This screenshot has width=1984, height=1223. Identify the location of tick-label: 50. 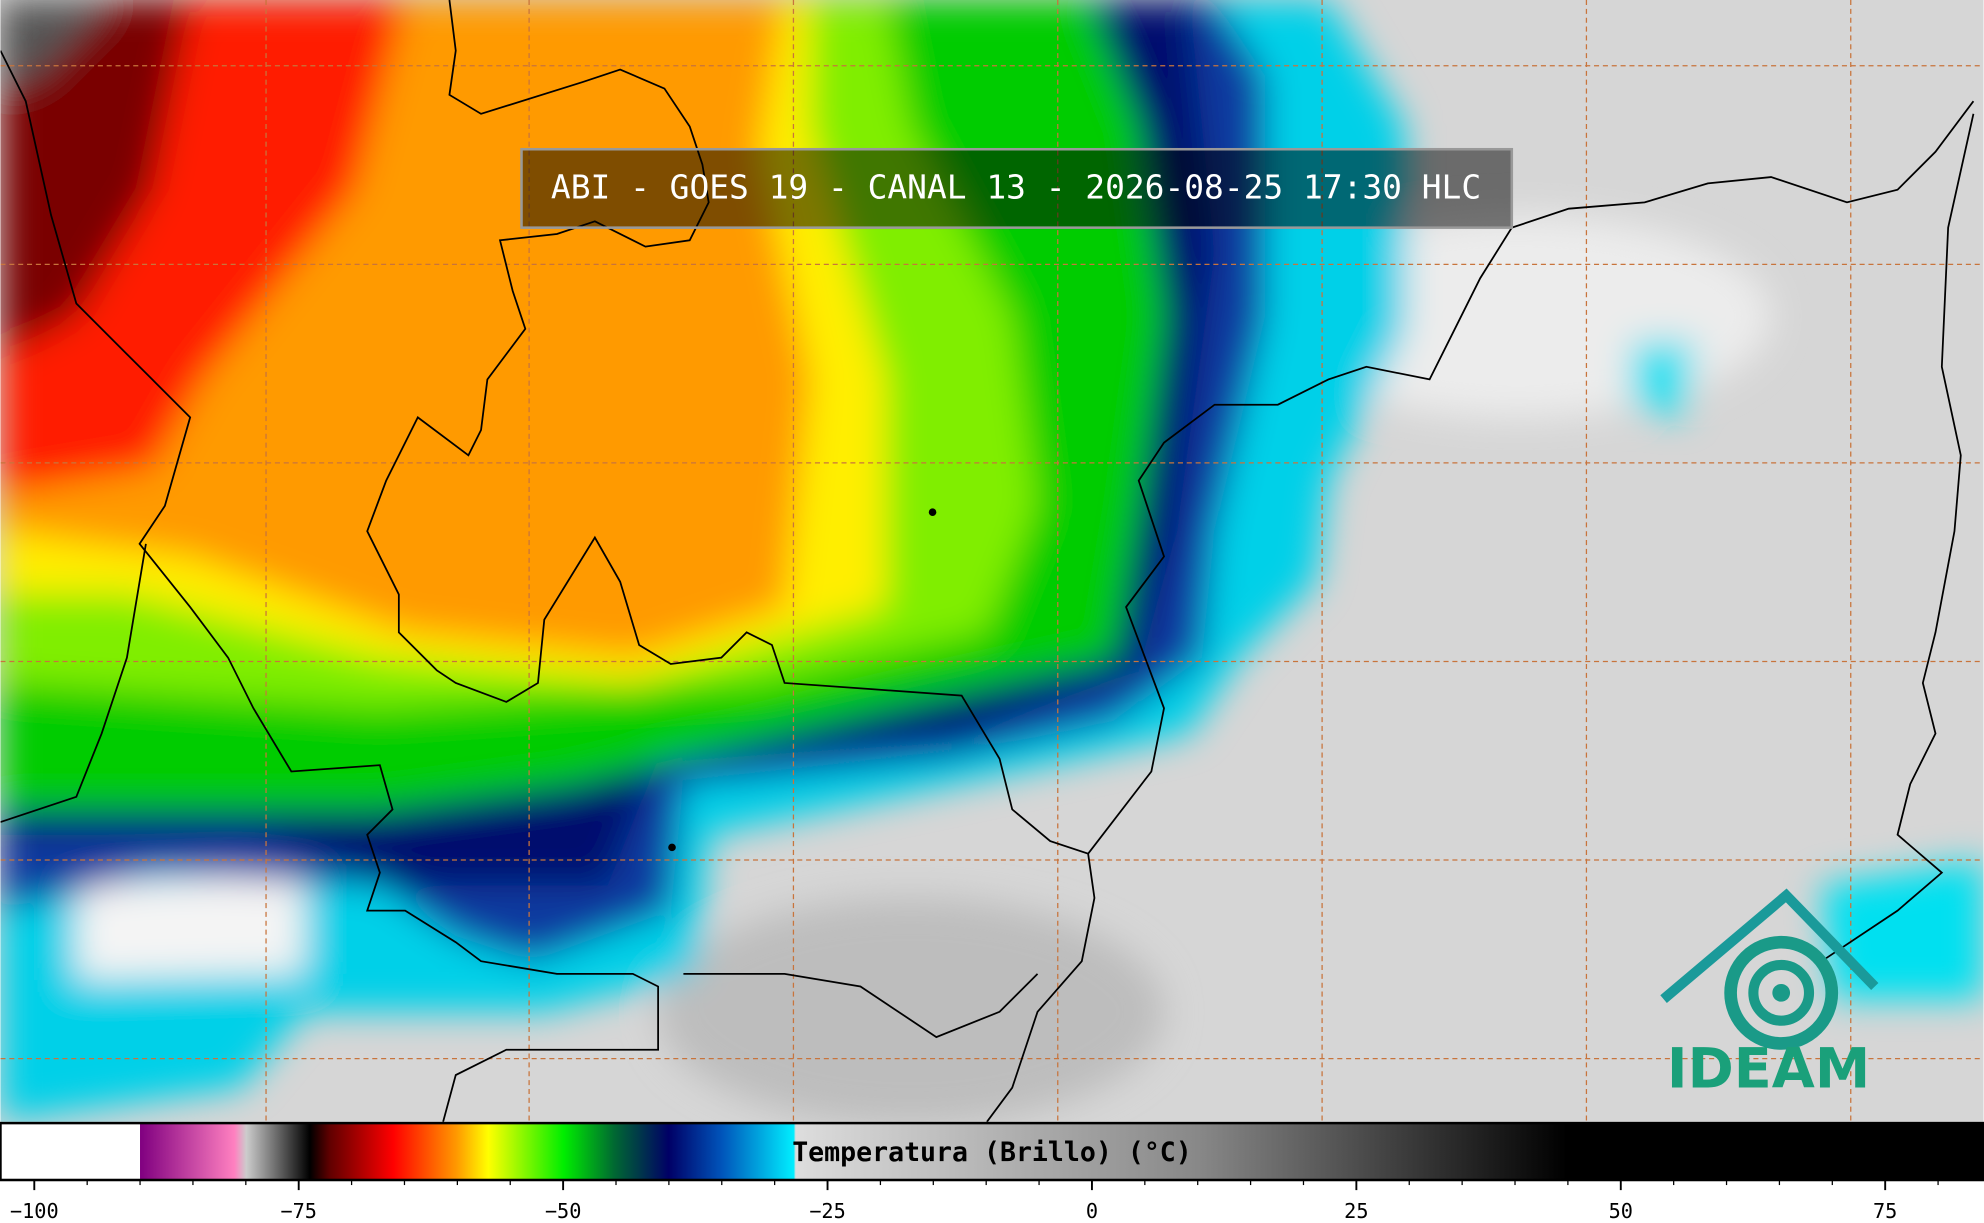
(1621, 1211).